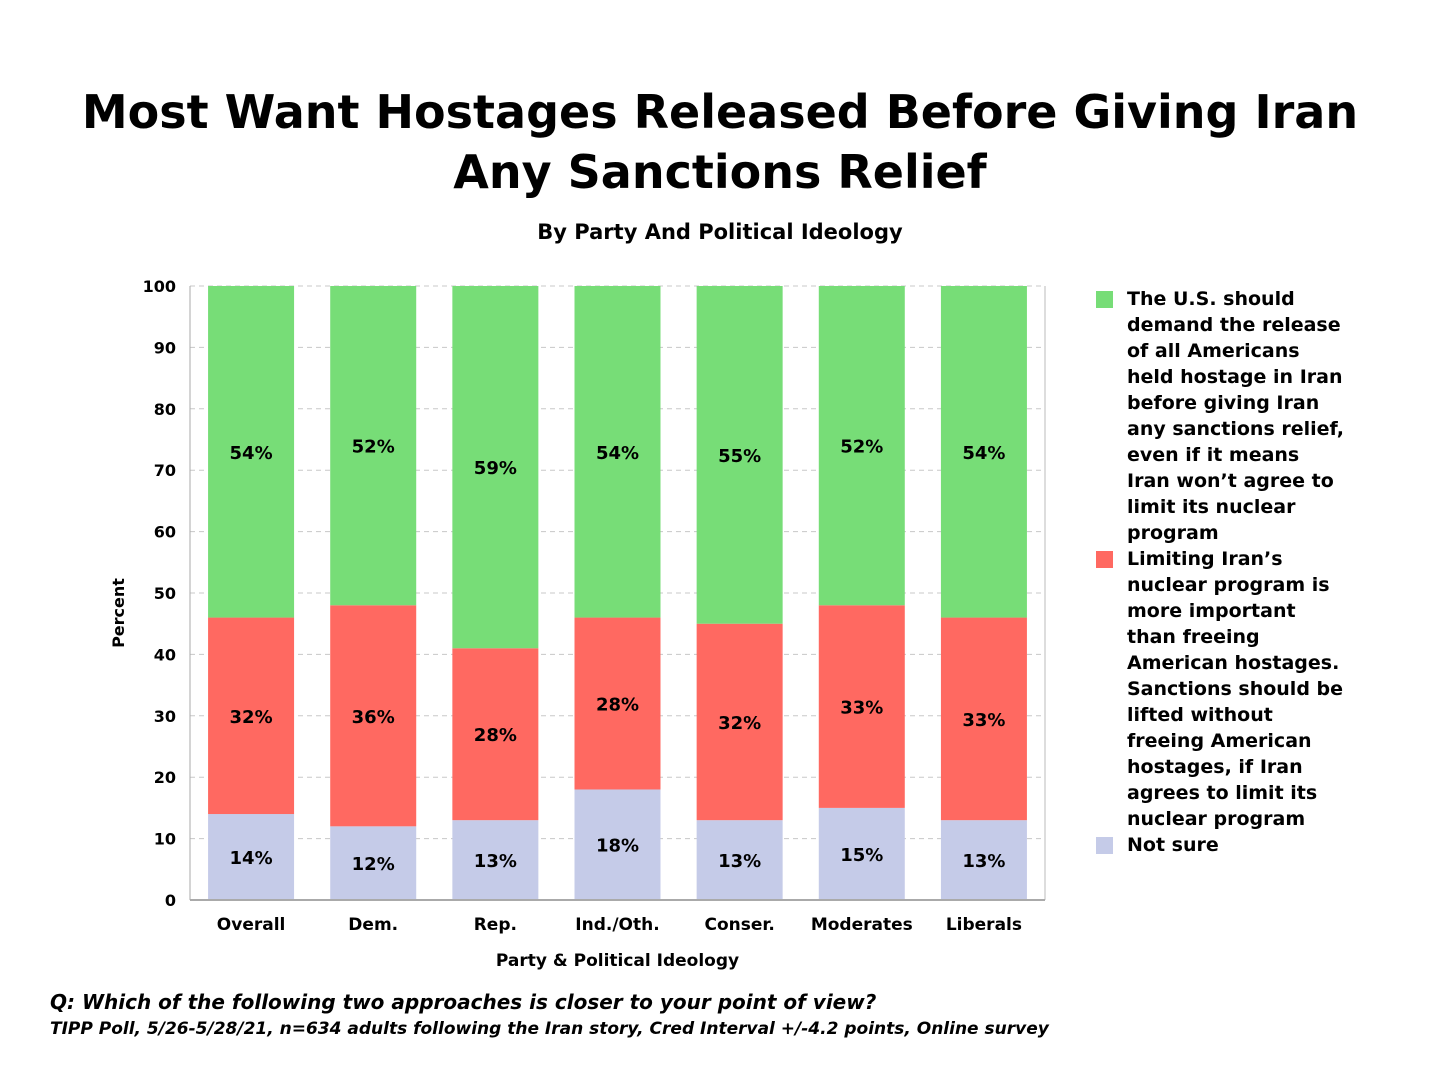  What do you see at coordinates (984, 925) in the screenshot?
I see `x-tick-label: Liberals` at bounding box center [984, 925].